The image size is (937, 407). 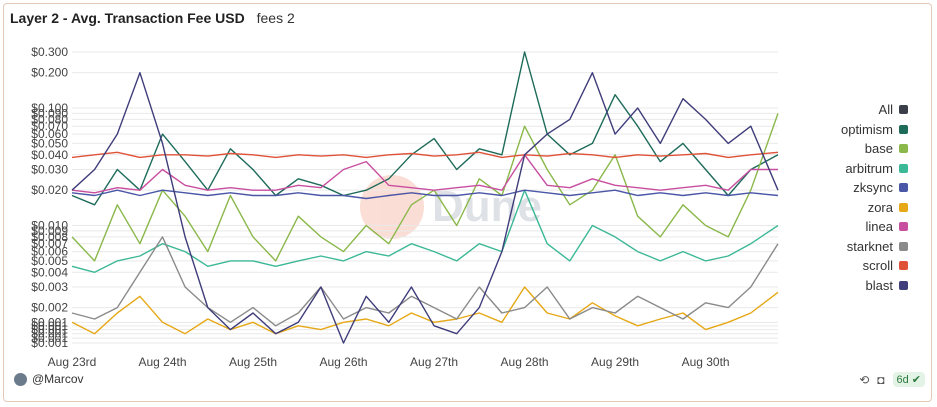 What do you see at coordinates (49, 119) in the screenshot?
I see `y-tick-label: $0.080` at bounding box center [49, 119].